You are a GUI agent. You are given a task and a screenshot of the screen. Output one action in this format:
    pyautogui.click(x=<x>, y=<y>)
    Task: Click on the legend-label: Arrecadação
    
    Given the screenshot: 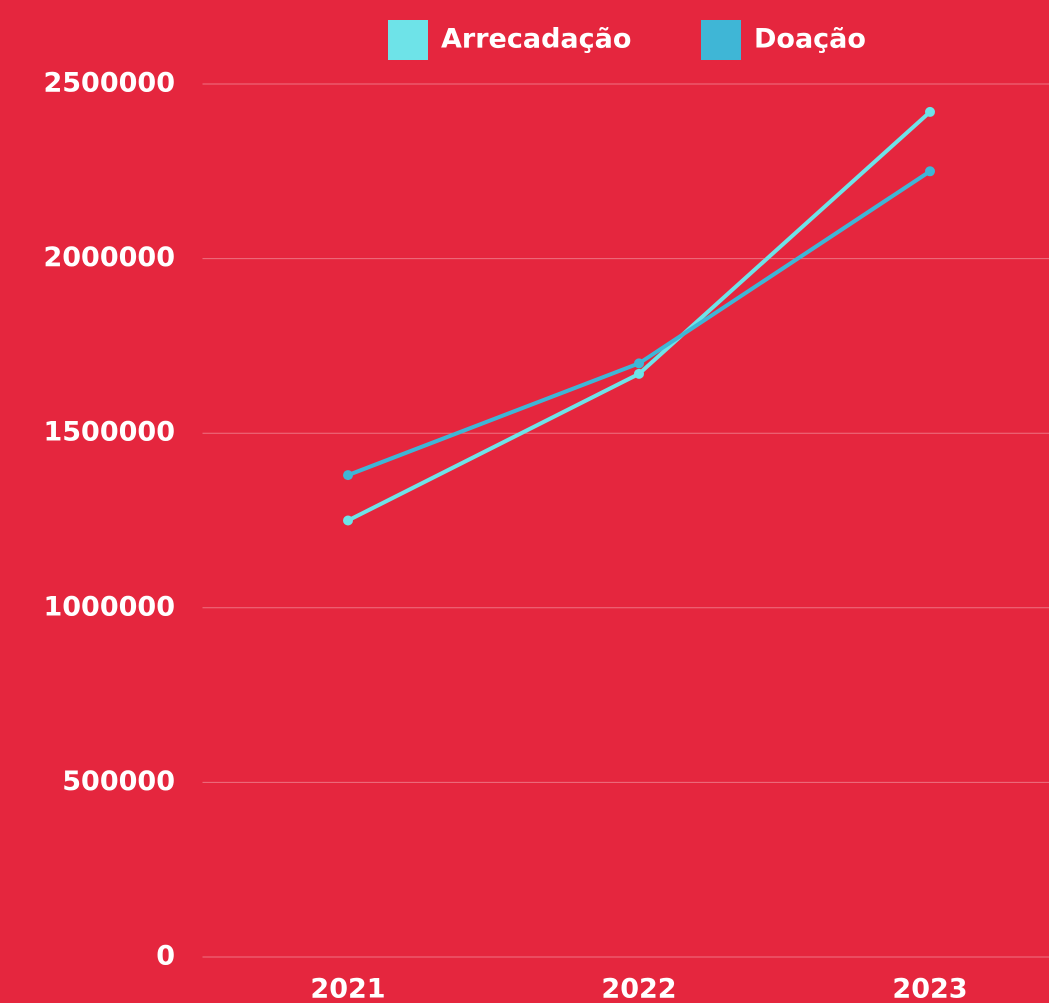 What is the action you would take?
    pyautogui.click(x=536, y=39)
    